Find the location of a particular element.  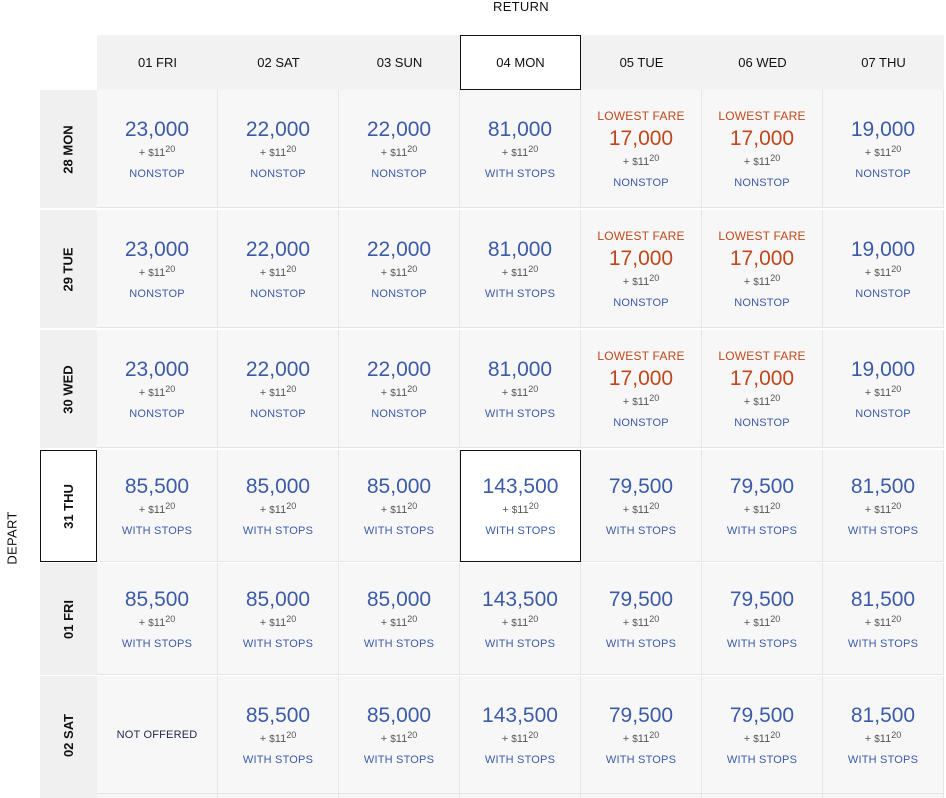

depart-date-header: 31 THU is located at coordinates (68, 506).